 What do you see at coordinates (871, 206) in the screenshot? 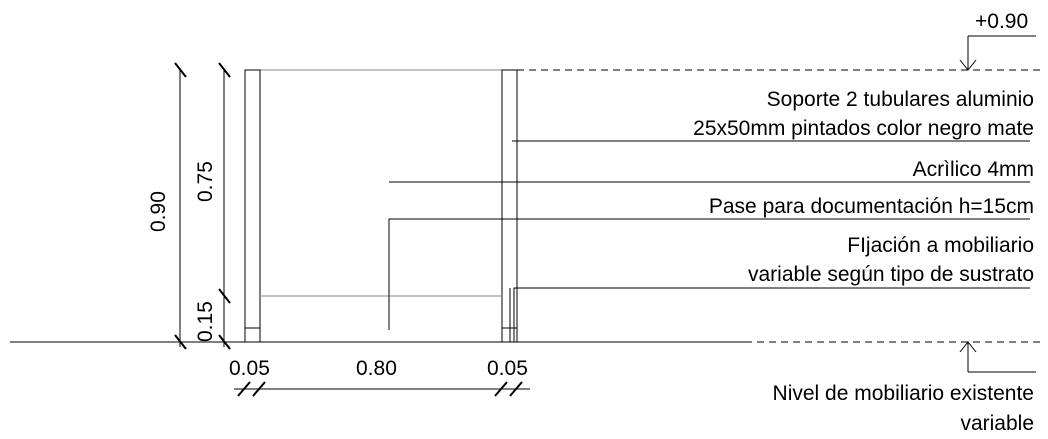
I see `pass-through-label: Pase para documentación h=15cm` at bounding box center [871, 206].